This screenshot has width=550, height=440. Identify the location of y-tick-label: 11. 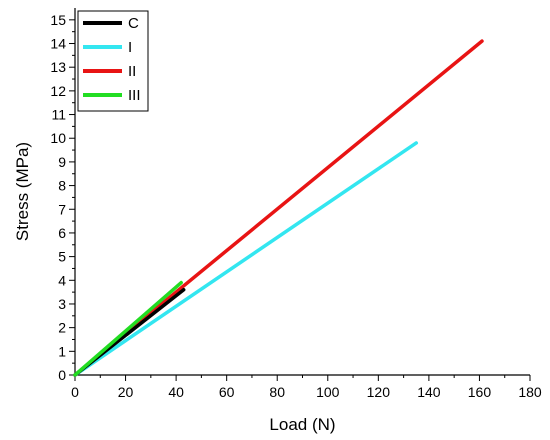
(58, 115).